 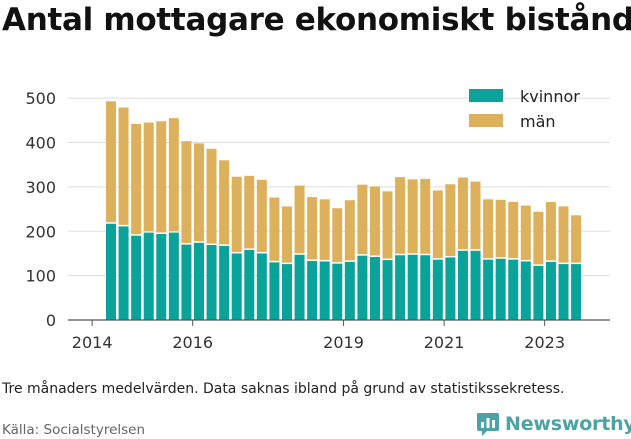 I want to click on x-axis-ticks: 2014 2016 2019 2021 2023, so click(x=318, y=336).